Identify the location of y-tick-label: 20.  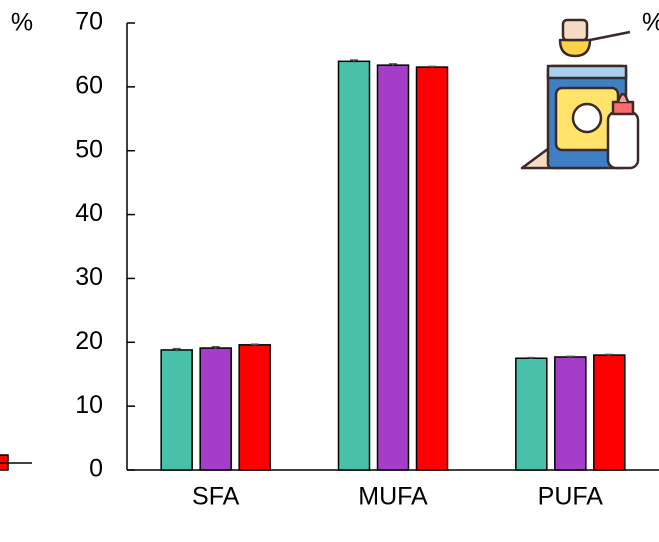
(89, 341).